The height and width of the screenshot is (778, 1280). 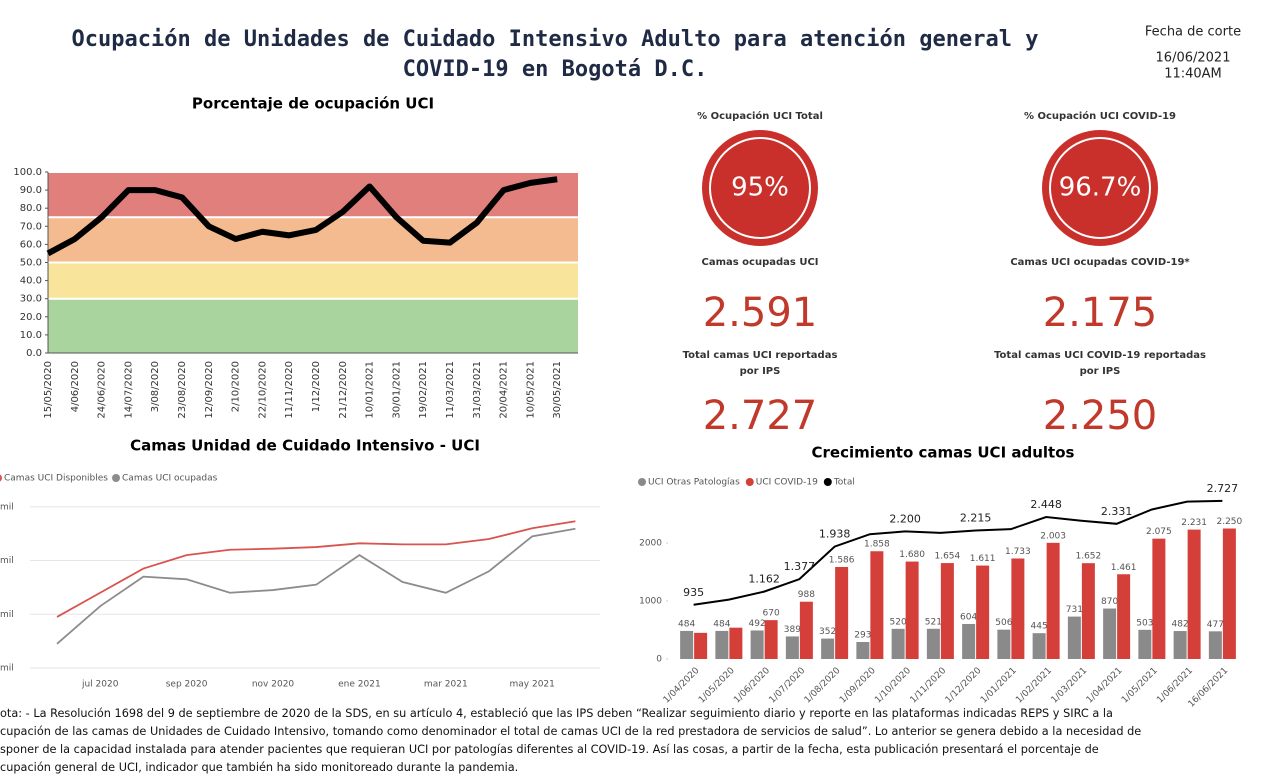 I want to click on kpi-label: Camas ocupadas UCI, so click(x=759, y=262).